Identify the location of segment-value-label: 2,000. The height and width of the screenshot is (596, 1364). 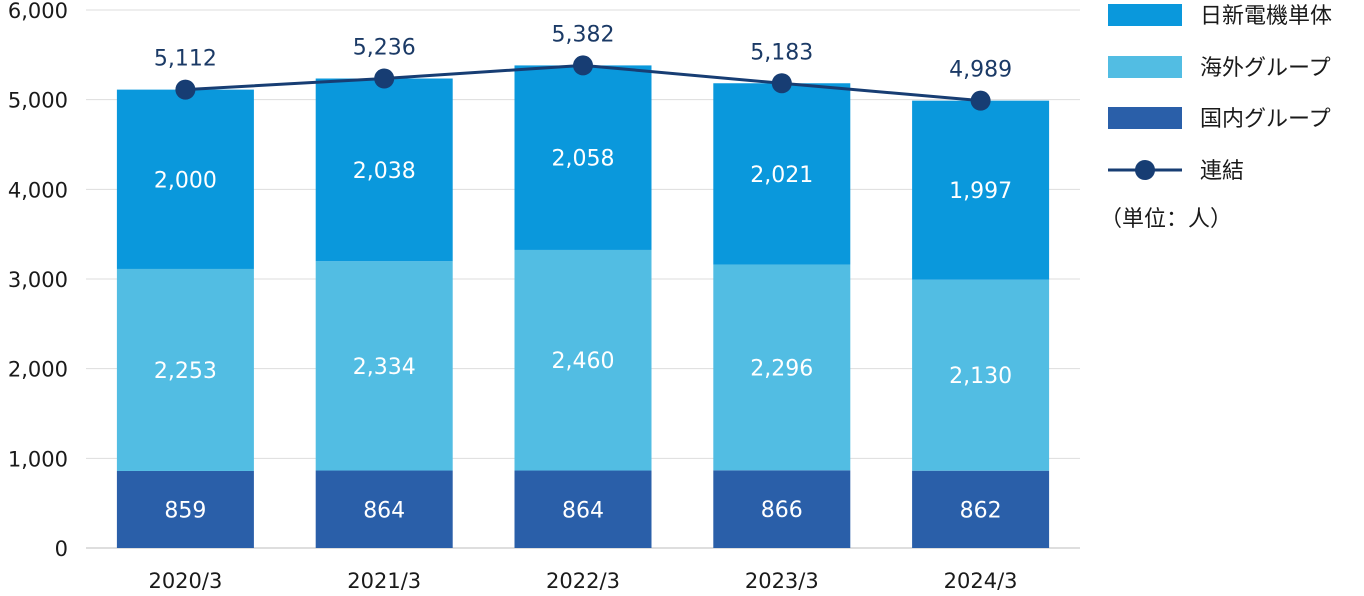
(185, 180).